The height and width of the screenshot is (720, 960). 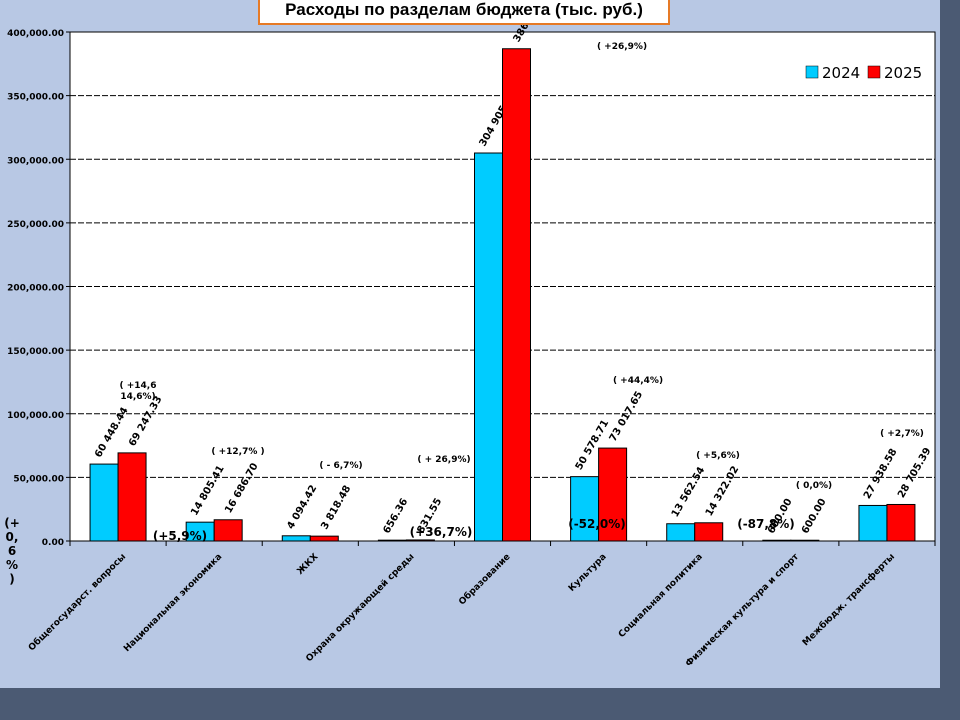 I want to click on y-tick-label: 100,000.00, so click(x=35, y=416).